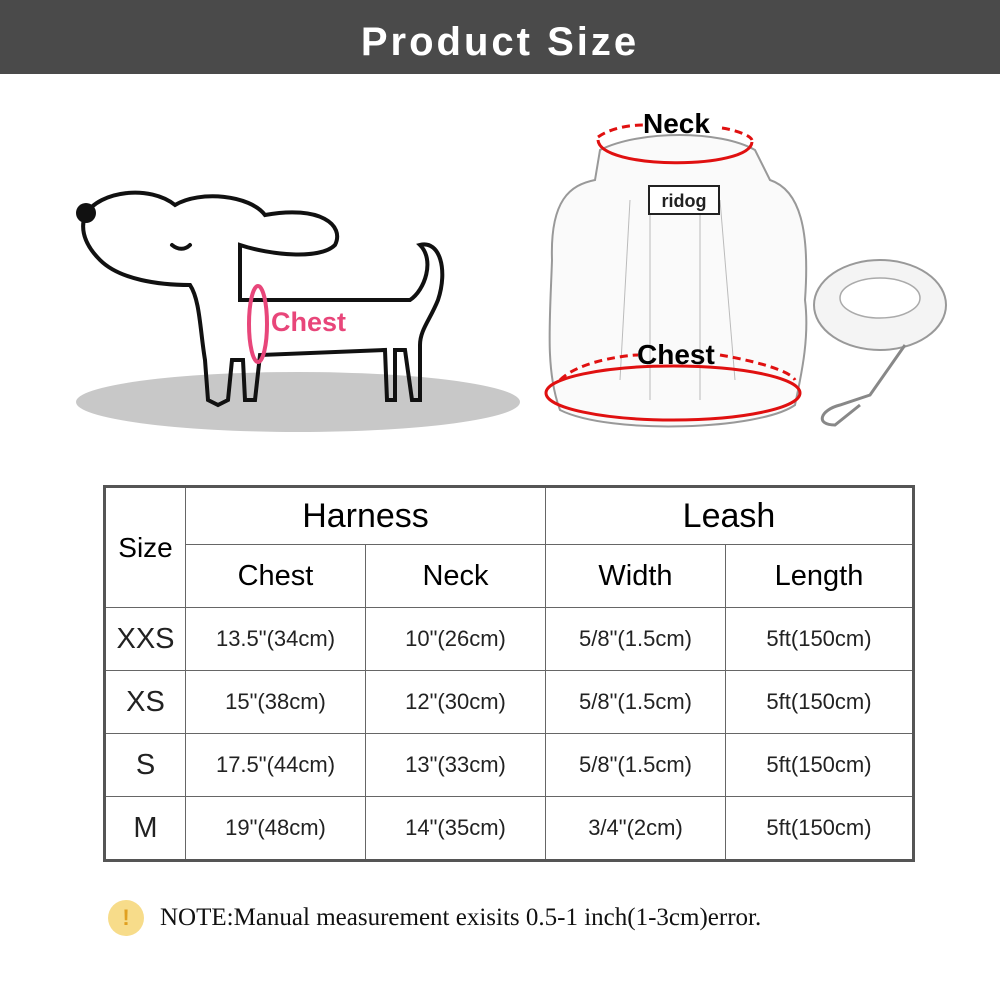 The width and height of the screenshot is (1000, 1000). What do you see at coordinates (676, 354) in the screenshot?
I see `harness-chest-label: Chest` at bounding box center [676, 354].